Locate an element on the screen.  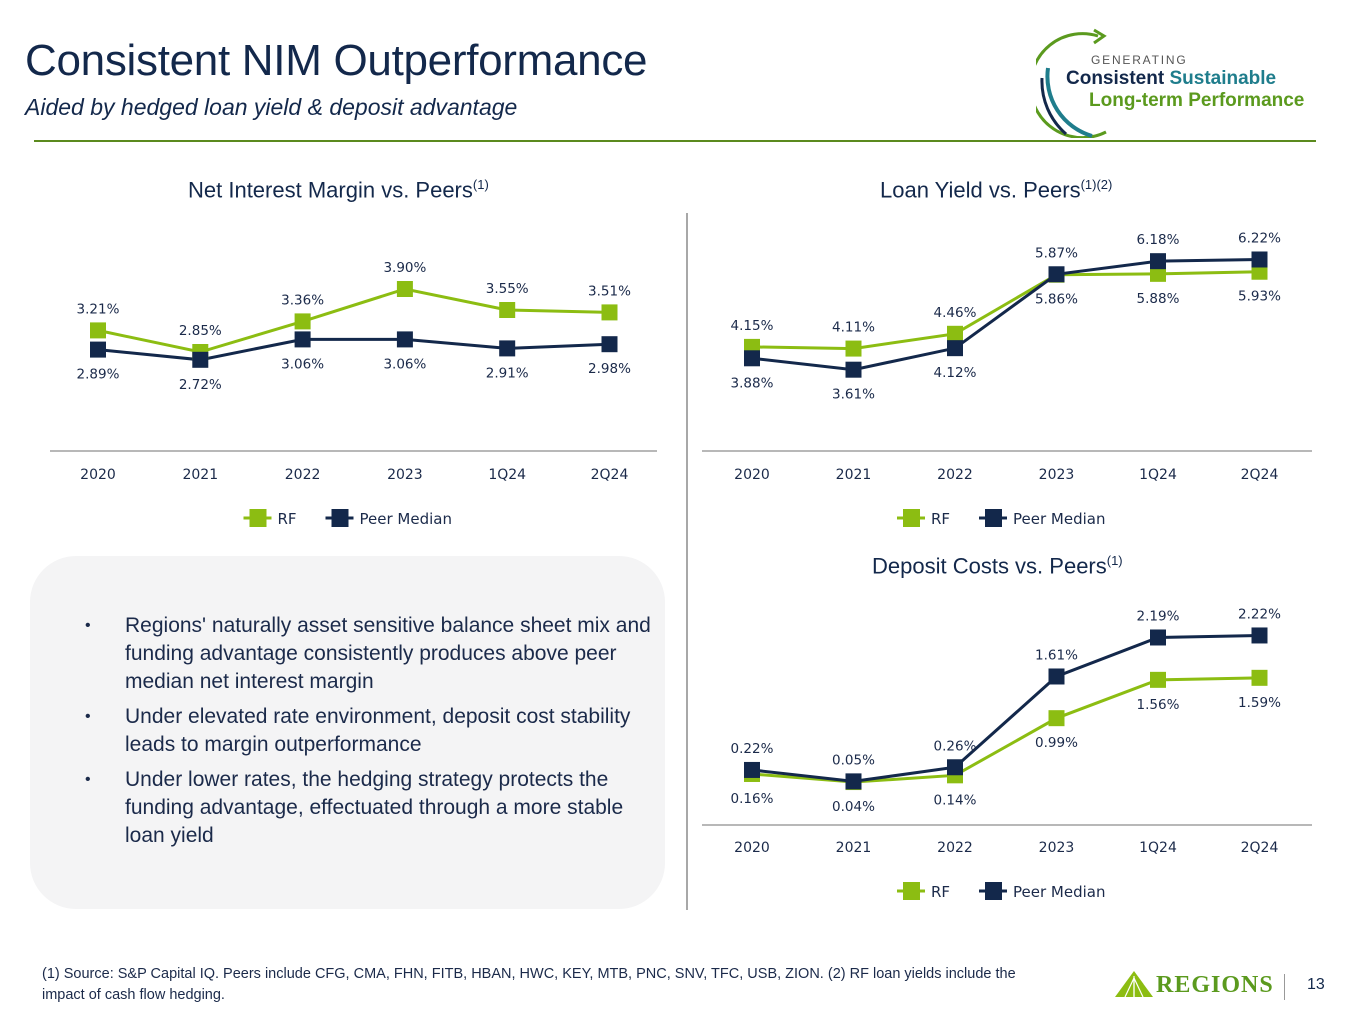
rf-data-label: 4.15% is located at coordinates (752, 326).